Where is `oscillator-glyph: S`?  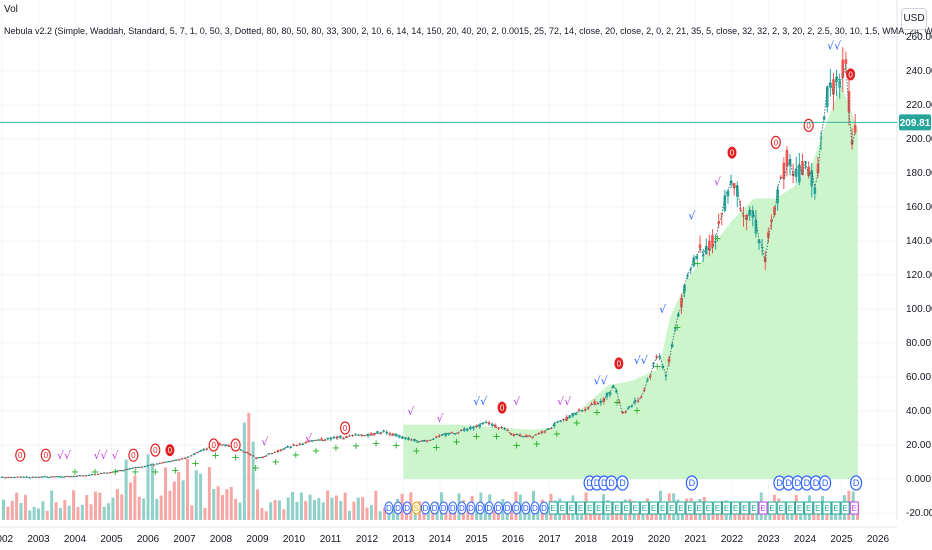
oscillator-glyph: S is located at coordinates (416, 508).